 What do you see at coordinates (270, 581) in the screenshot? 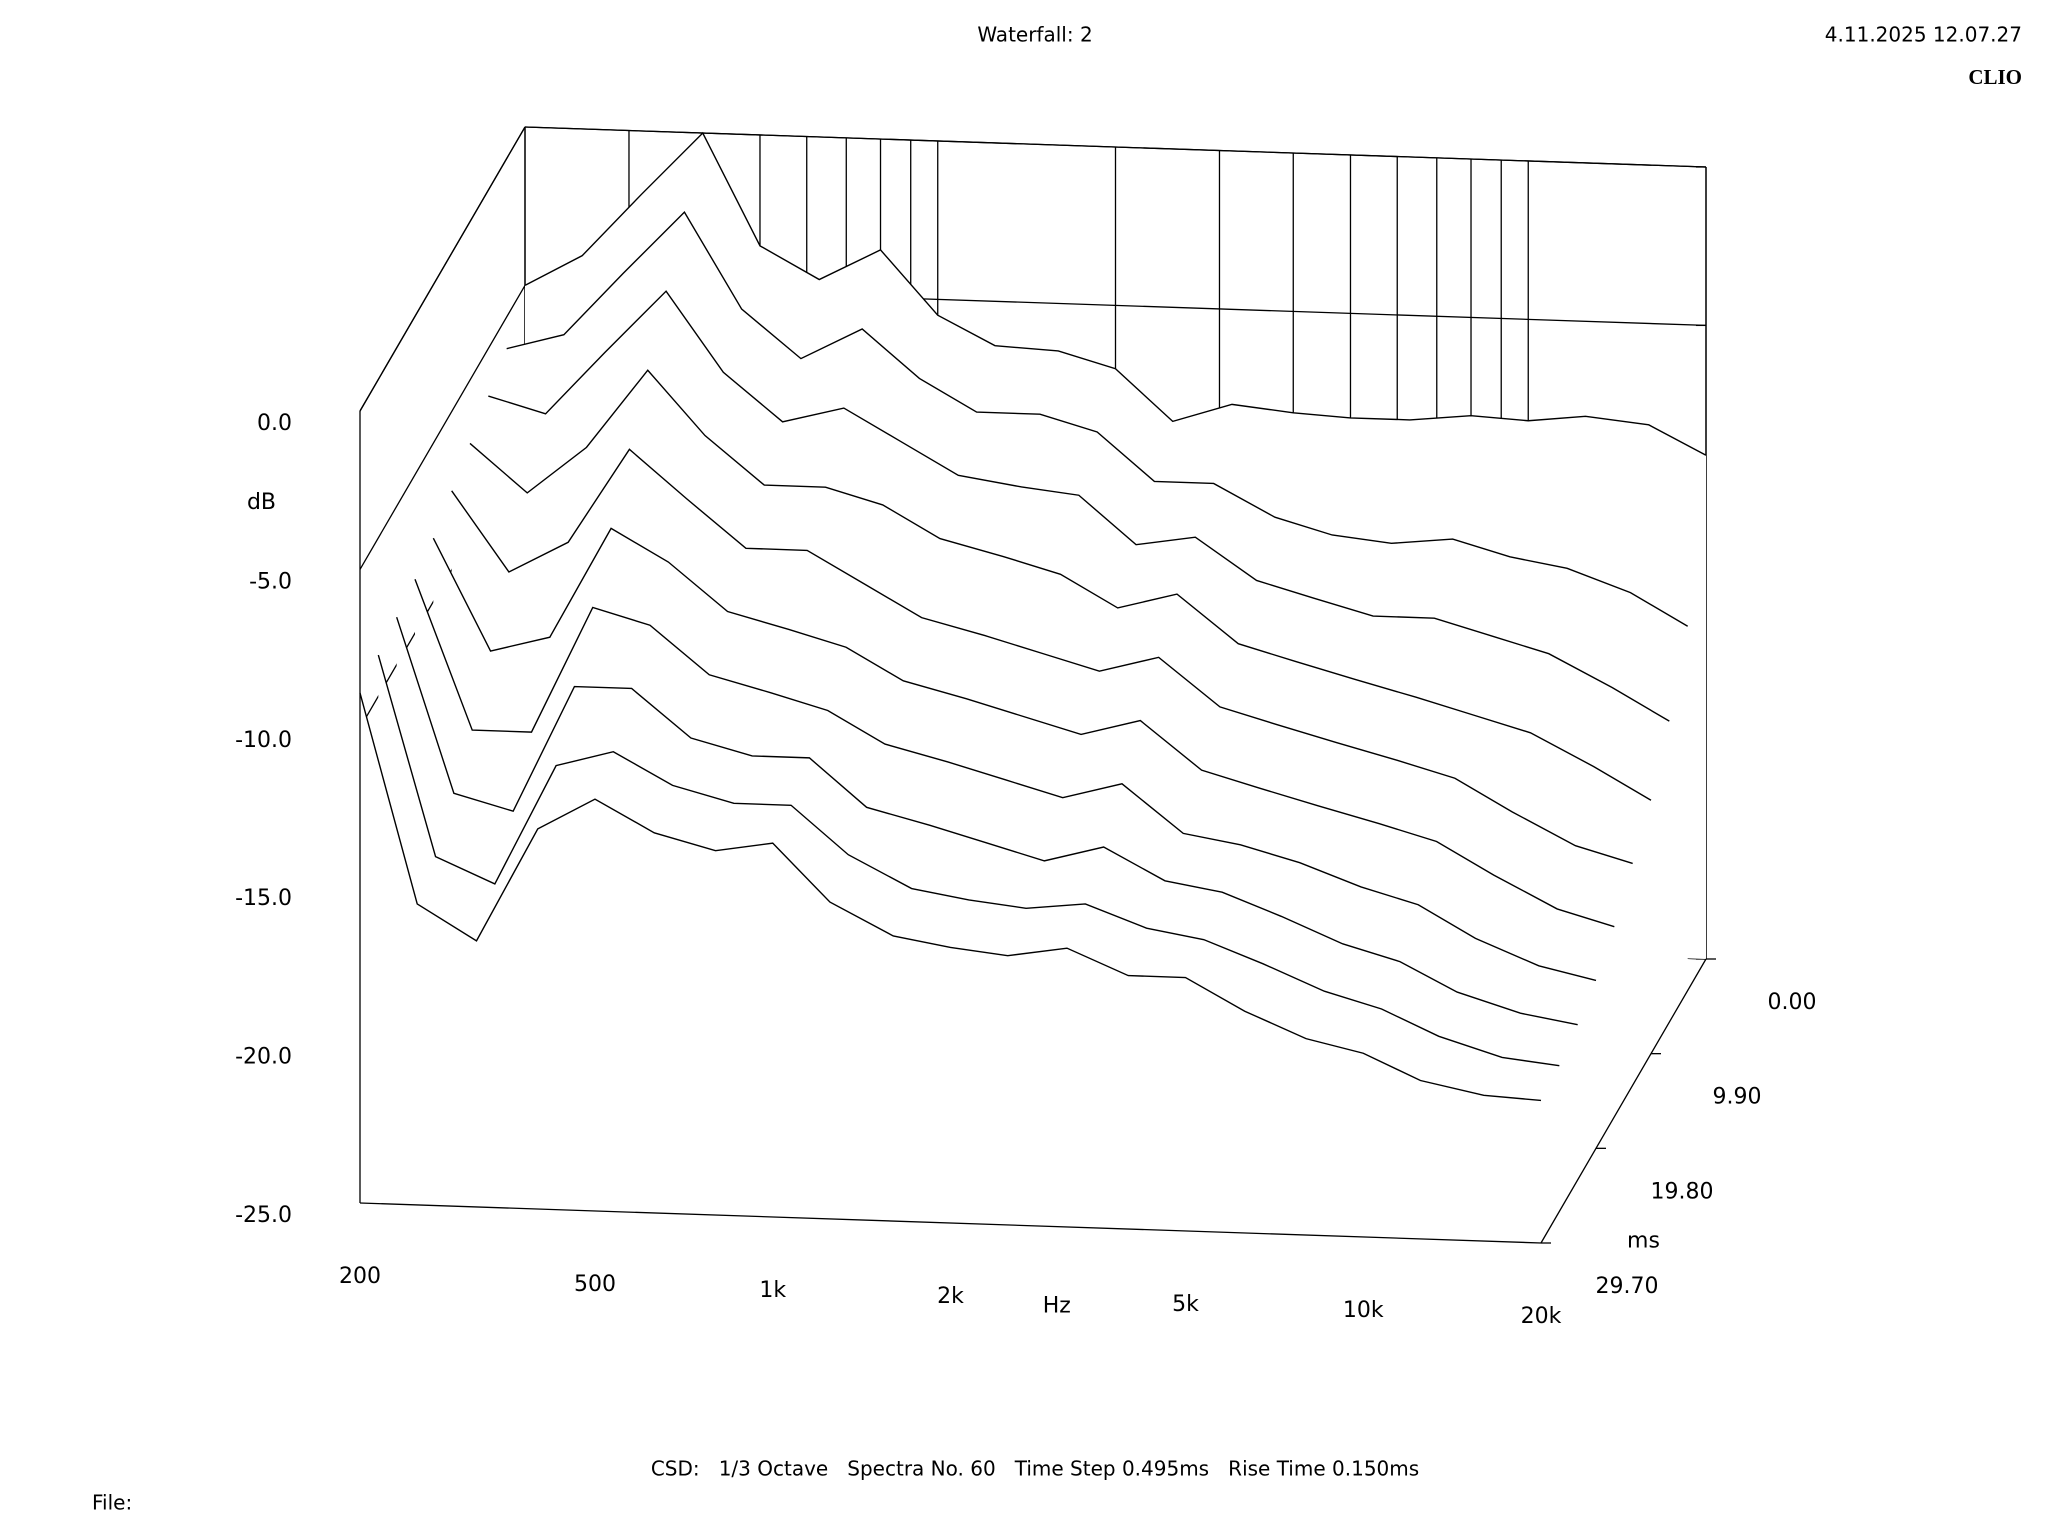
I see `y-tick-label: -5.0` at bounding box center [270, 581].